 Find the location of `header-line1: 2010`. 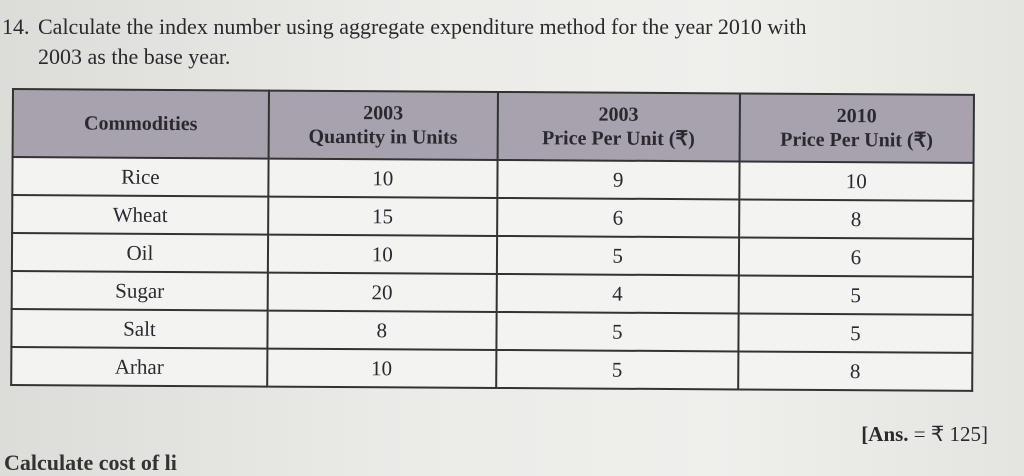

header-line1: 2010 is located at coordinates (856, 116).